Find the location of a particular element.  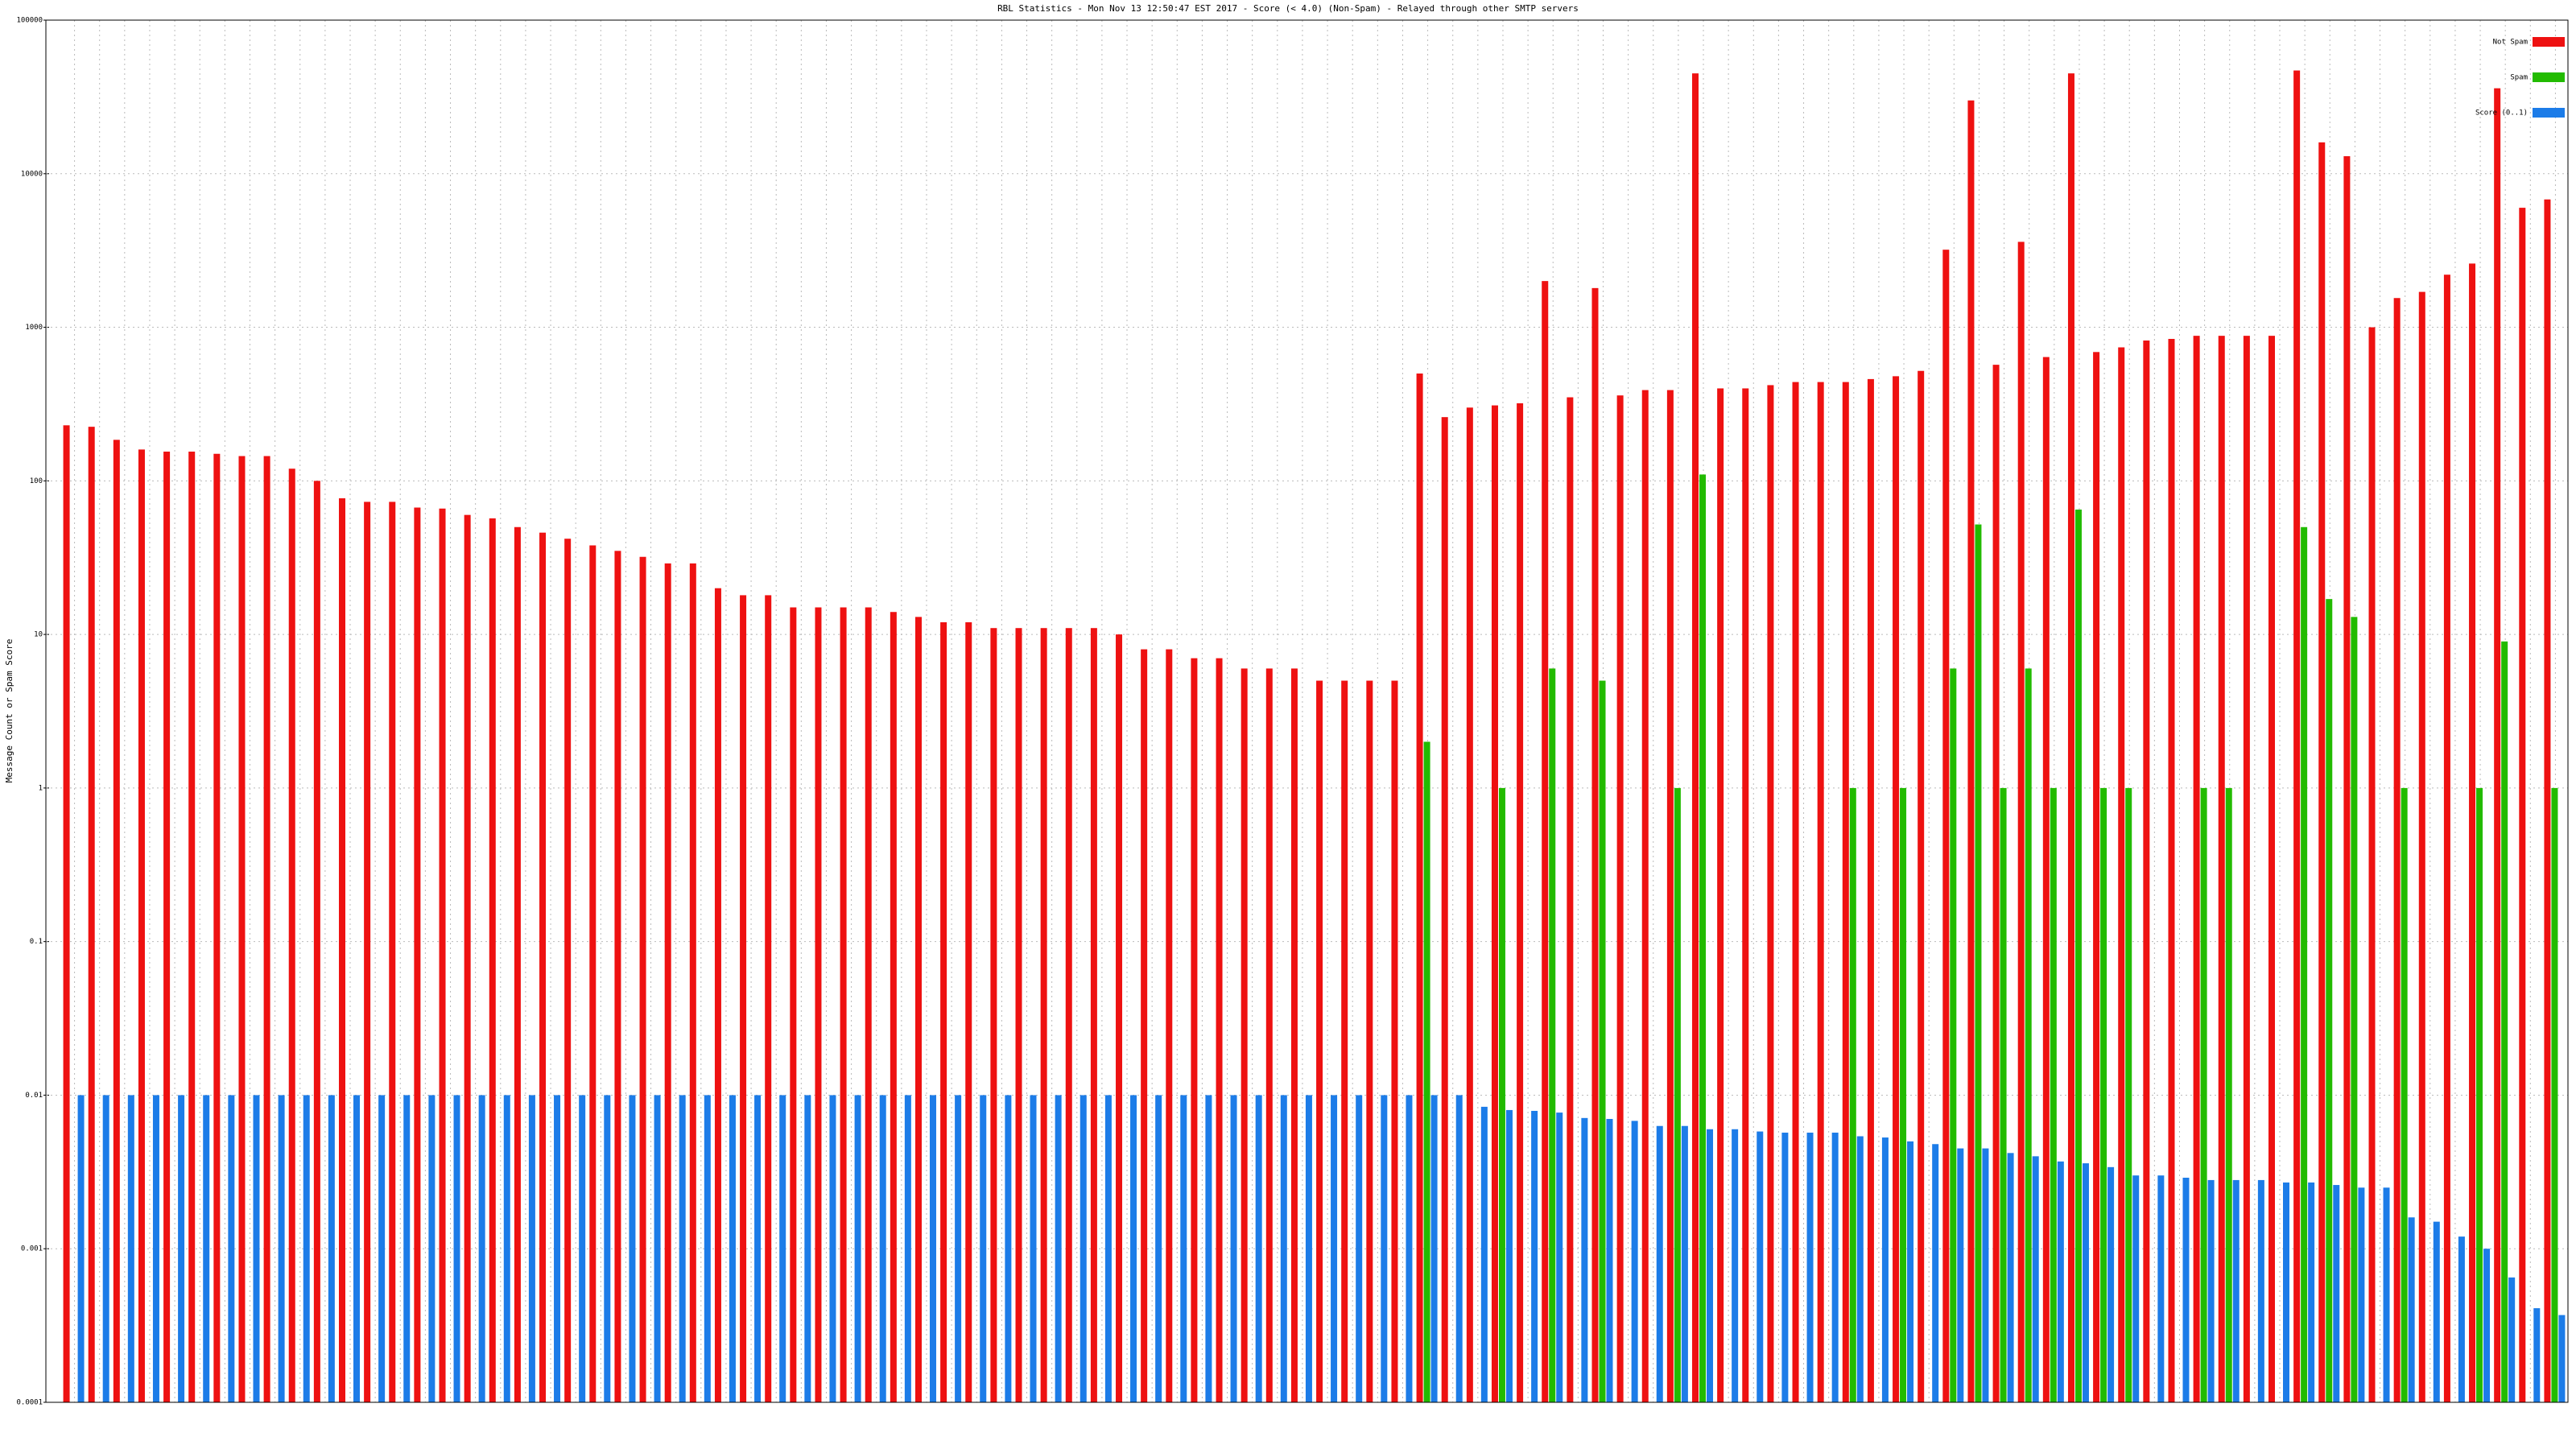

y-tick-label: 0.01 is located at coordinates (34, 1096).